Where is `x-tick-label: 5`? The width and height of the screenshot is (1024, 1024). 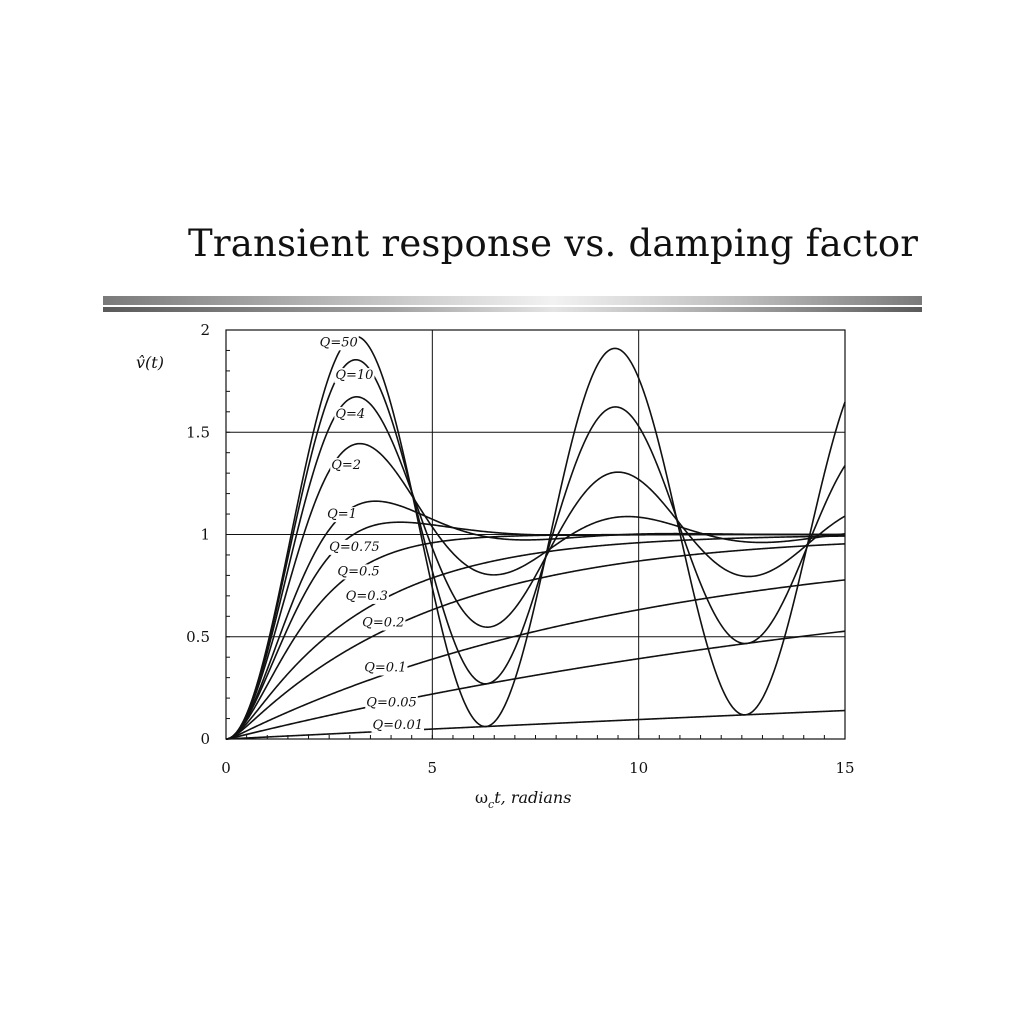
x-tick-label: 5 is located at coordinates (433, 768).